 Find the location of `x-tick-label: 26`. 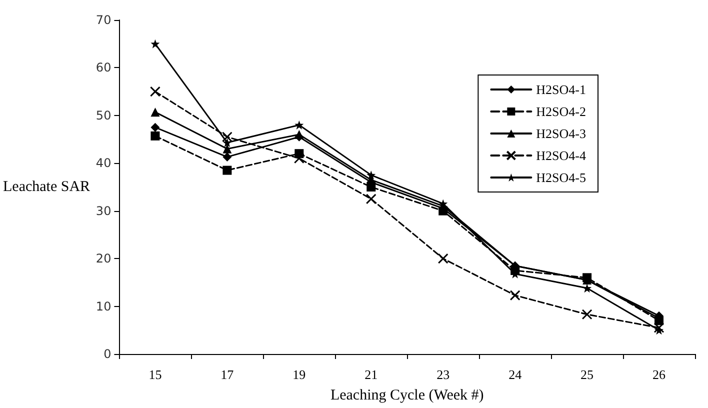

x-tick-label: 26 is located at coordinates (659, 374).